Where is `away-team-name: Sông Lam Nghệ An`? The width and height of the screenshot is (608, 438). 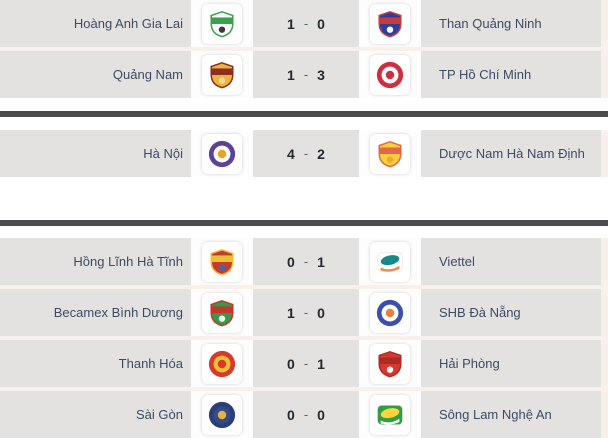 away-team-name: Sông Lam Nghệ An is located at coordinates (511, 414).